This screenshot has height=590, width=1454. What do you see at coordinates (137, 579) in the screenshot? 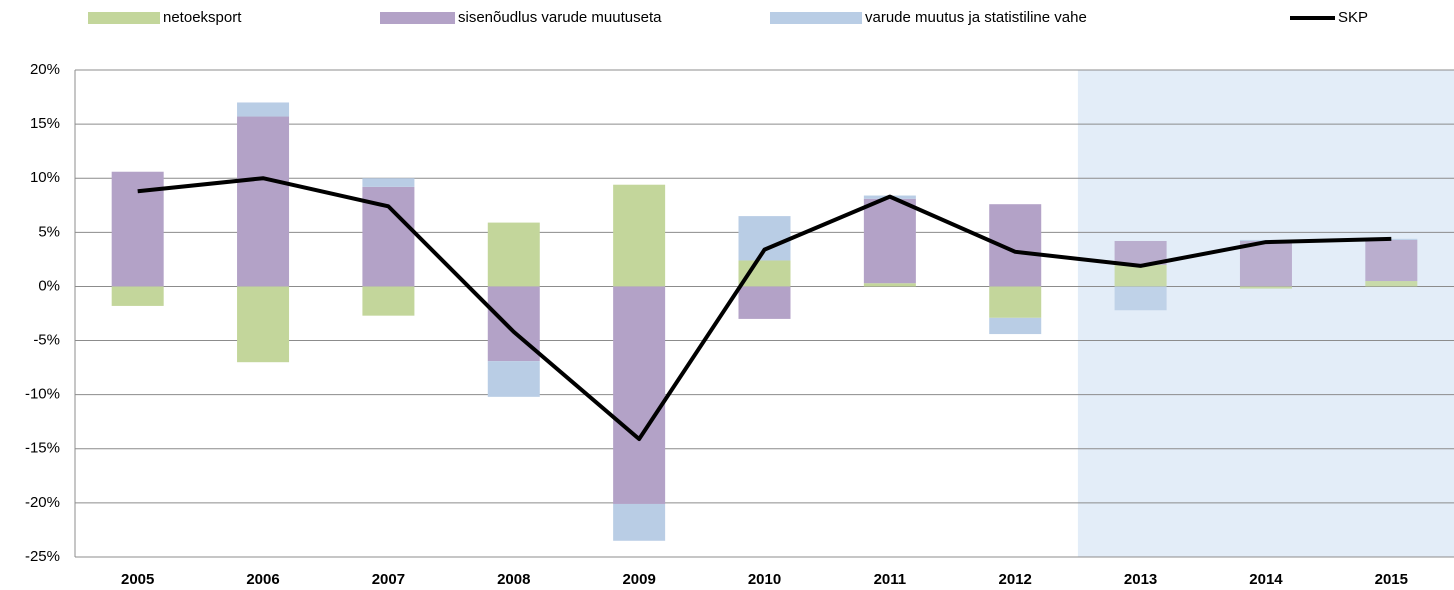
I see `x-tick-label: 2005` at bounding box center [137, 579].